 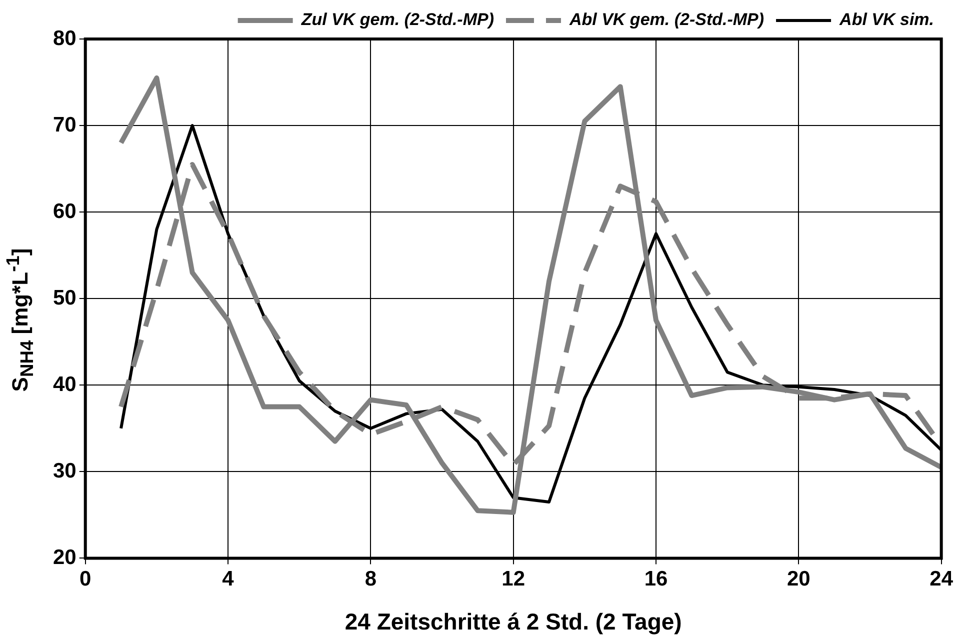 What do you see at coordinates (798, 579) in the screenshot?
I see `x-tick-label: 20` at bounding box center [798, 579].